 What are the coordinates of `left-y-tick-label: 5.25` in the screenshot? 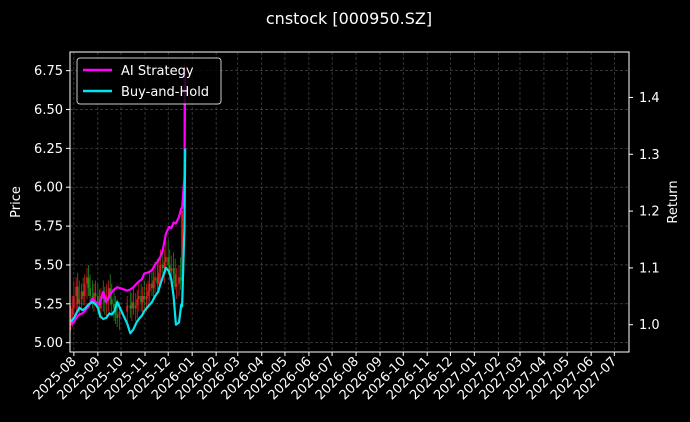 It's located at (48, 304).